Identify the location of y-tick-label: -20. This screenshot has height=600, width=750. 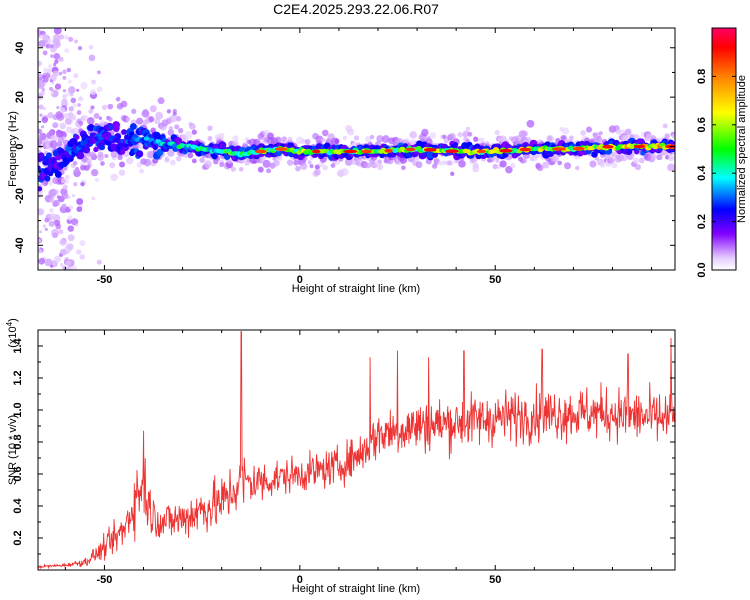
(20, 196).